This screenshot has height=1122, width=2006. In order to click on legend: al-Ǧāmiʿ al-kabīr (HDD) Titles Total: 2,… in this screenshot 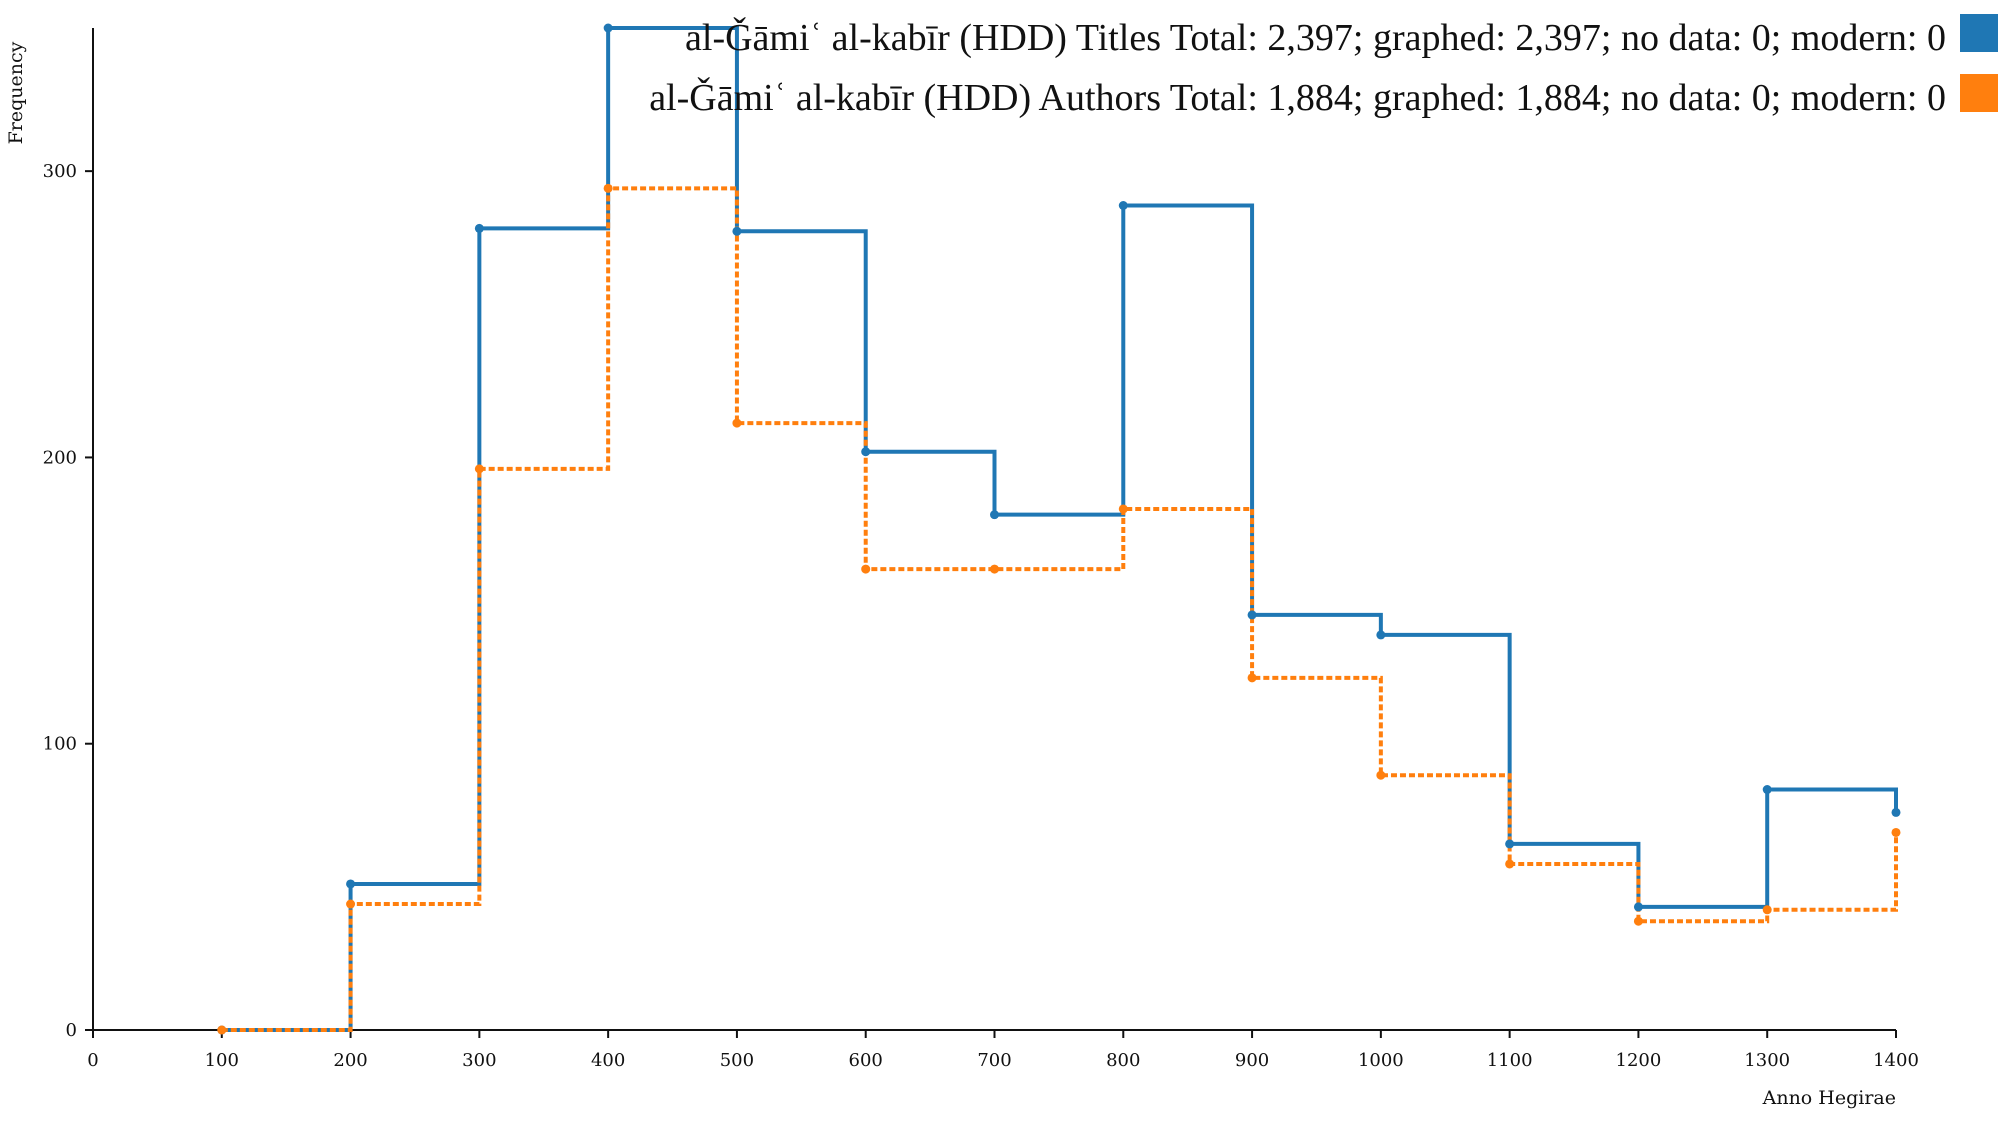, I will do `click(1323, 66)`.